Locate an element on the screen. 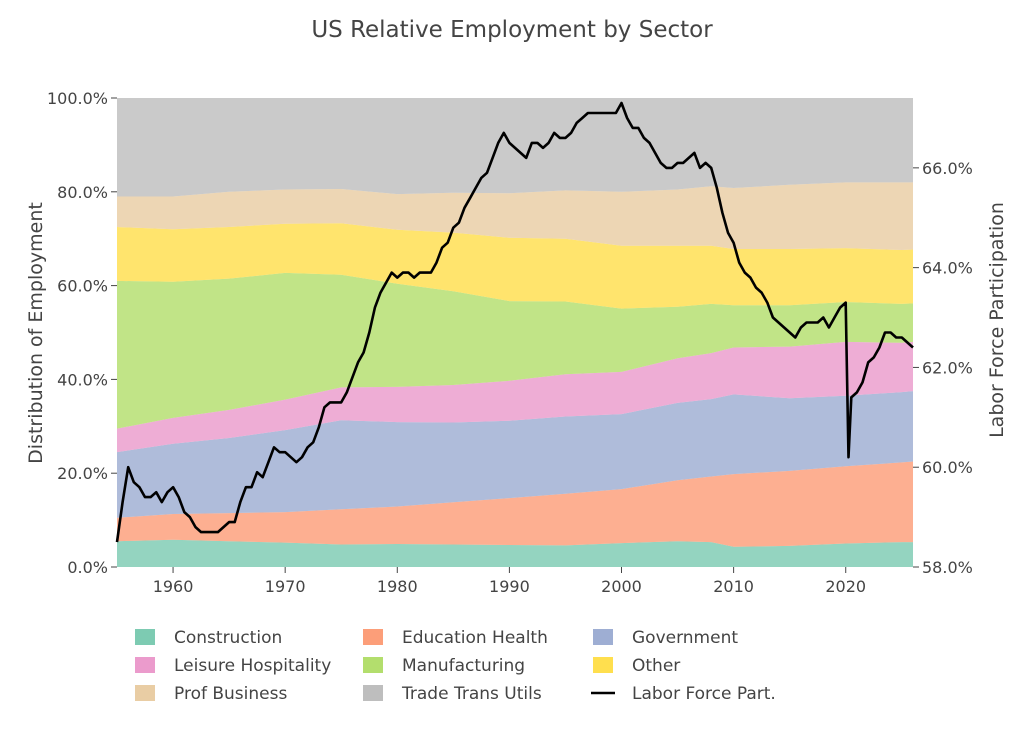 The width and height of the screenshot is (1024, 732). area-other is located at coordinates (515, 266).